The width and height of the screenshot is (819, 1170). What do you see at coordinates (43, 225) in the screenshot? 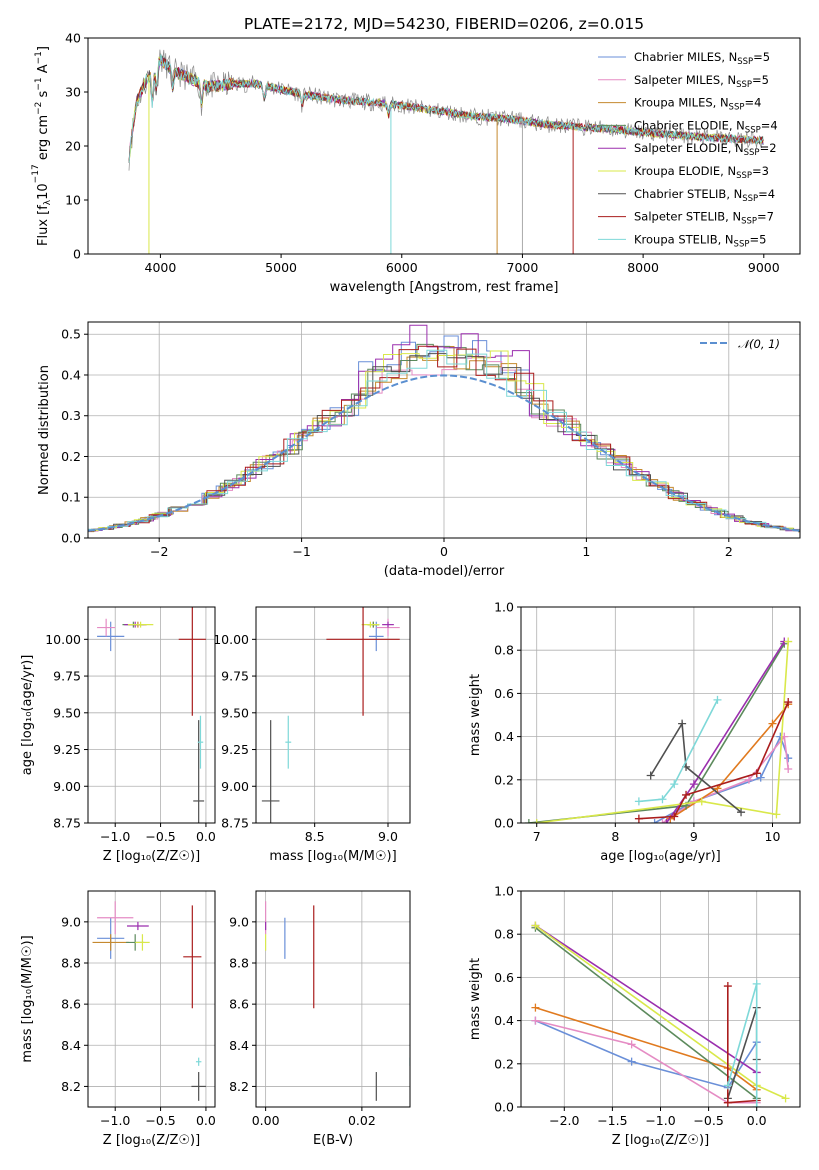
I see `y-label-part: Flux [f` at bounding box center [43, 225].